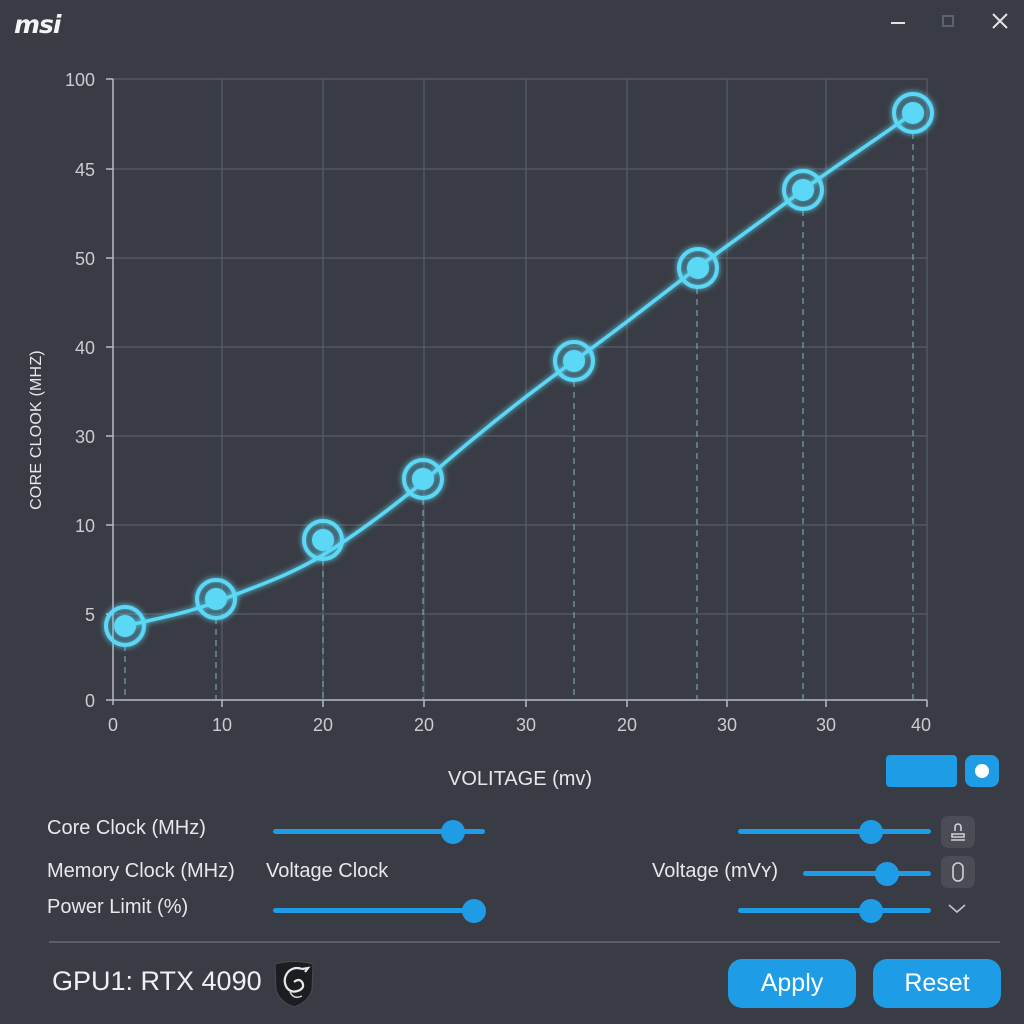 The height and width of the screenshot is (1024, 1024). I want to click on memory-clock-label: Memory Clock (MHz), so click(141, 871).